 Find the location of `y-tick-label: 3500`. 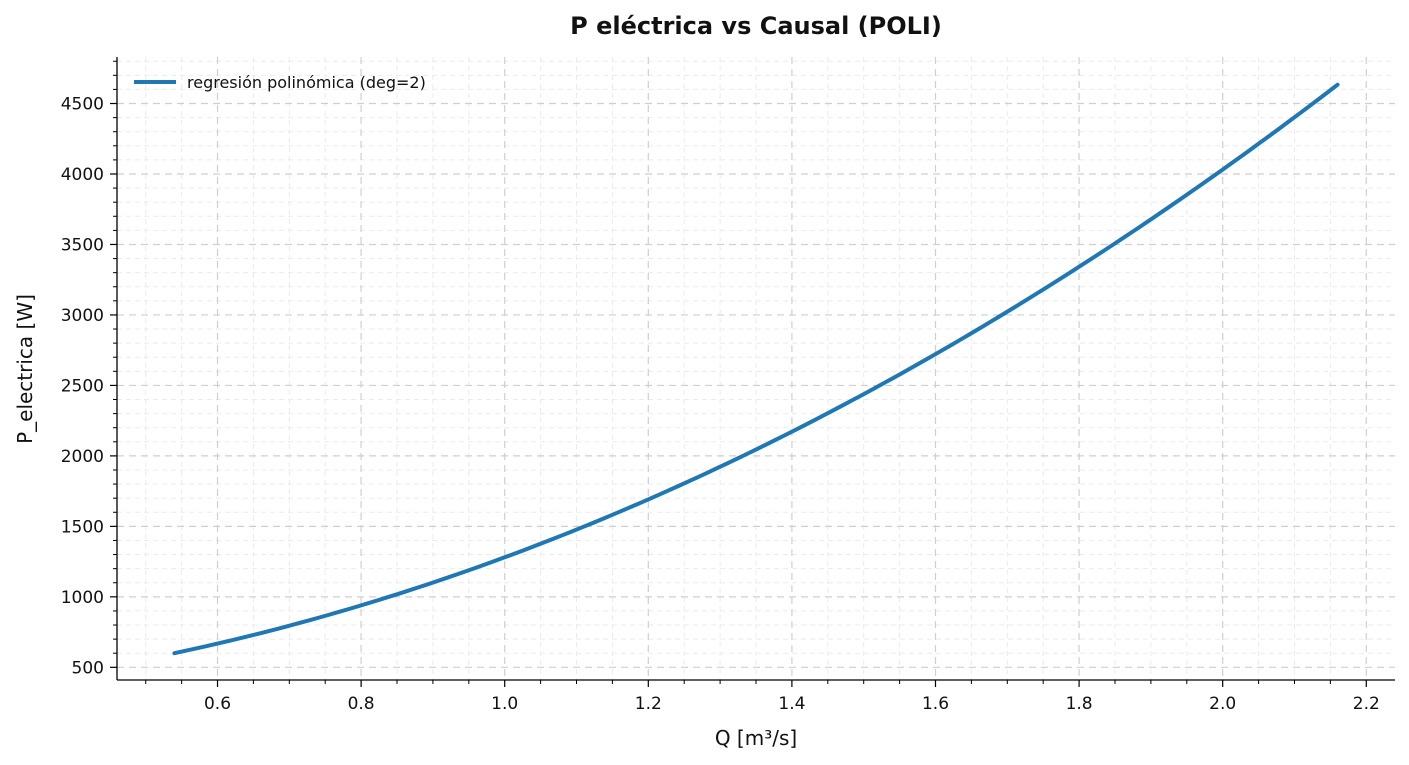

y-tick-label: 3500 is located at coordinates (82, 245).